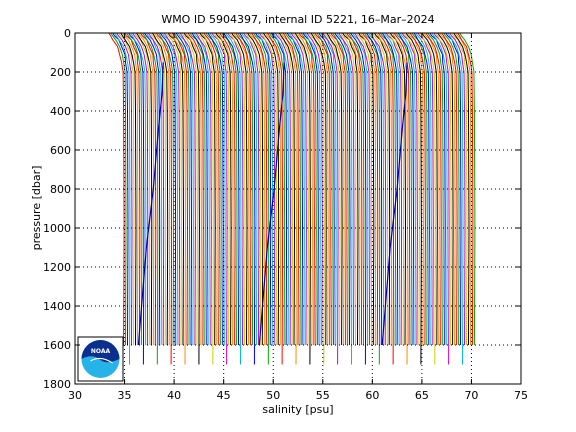 The height and width of the screenshot is (432, 576). Describe the element at coordinates (323, 395) in the screenshot. I see `x-tick-label: 55` at that location.